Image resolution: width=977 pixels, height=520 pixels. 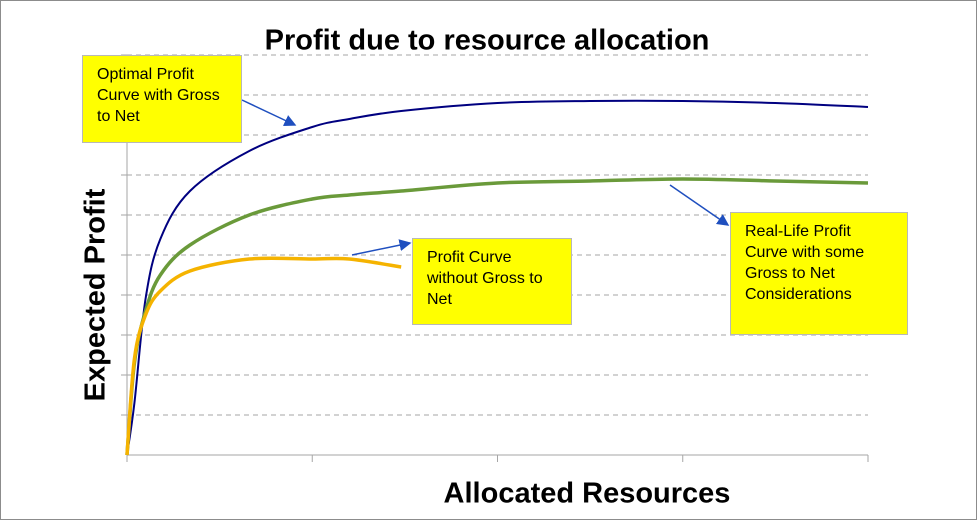 What do you see at coordinates (96, 294) in the screenshot?
I see `y-axis-label: Expected Profit` at bounding box center [96, 294].